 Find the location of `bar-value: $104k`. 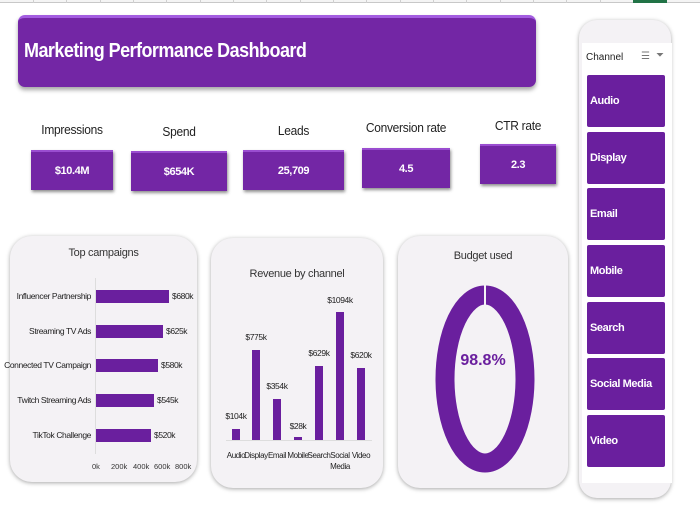

bar-value: $104k is located at coordinates (236, 416).